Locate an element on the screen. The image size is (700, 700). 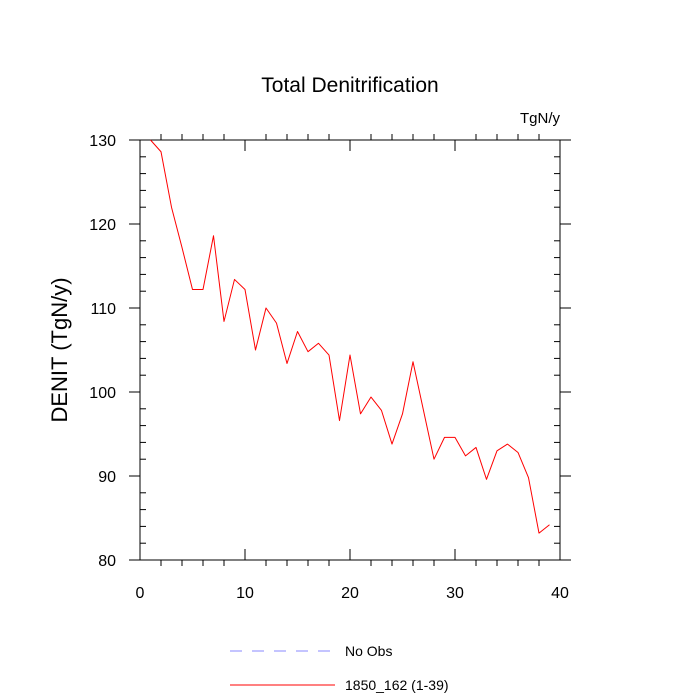
x-tick-label: 40 is located at coordinates (560, 593).